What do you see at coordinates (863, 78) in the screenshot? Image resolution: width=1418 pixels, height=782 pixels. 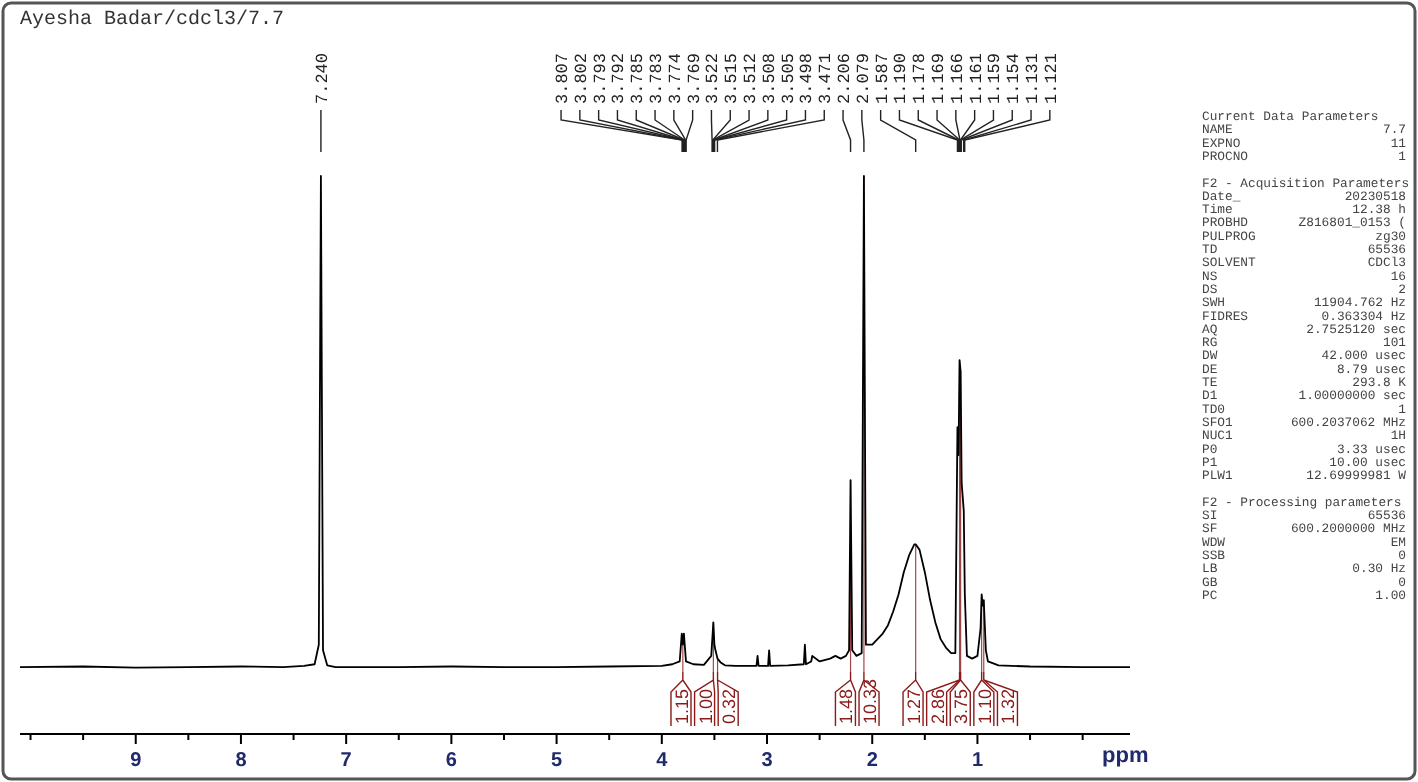 I see `annotation: 2.079` at bounding box center [863, 78].